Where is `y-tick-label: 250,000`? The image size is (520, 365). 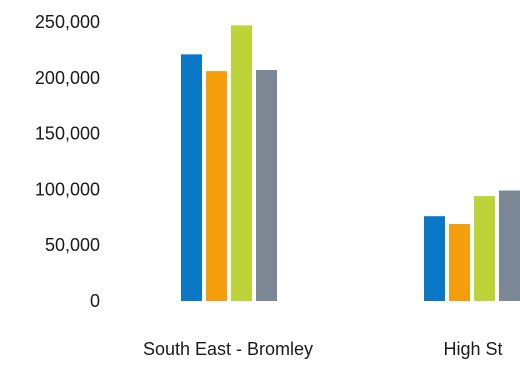
y-tick-label: 250,000 is located at coordinates (67, 22).